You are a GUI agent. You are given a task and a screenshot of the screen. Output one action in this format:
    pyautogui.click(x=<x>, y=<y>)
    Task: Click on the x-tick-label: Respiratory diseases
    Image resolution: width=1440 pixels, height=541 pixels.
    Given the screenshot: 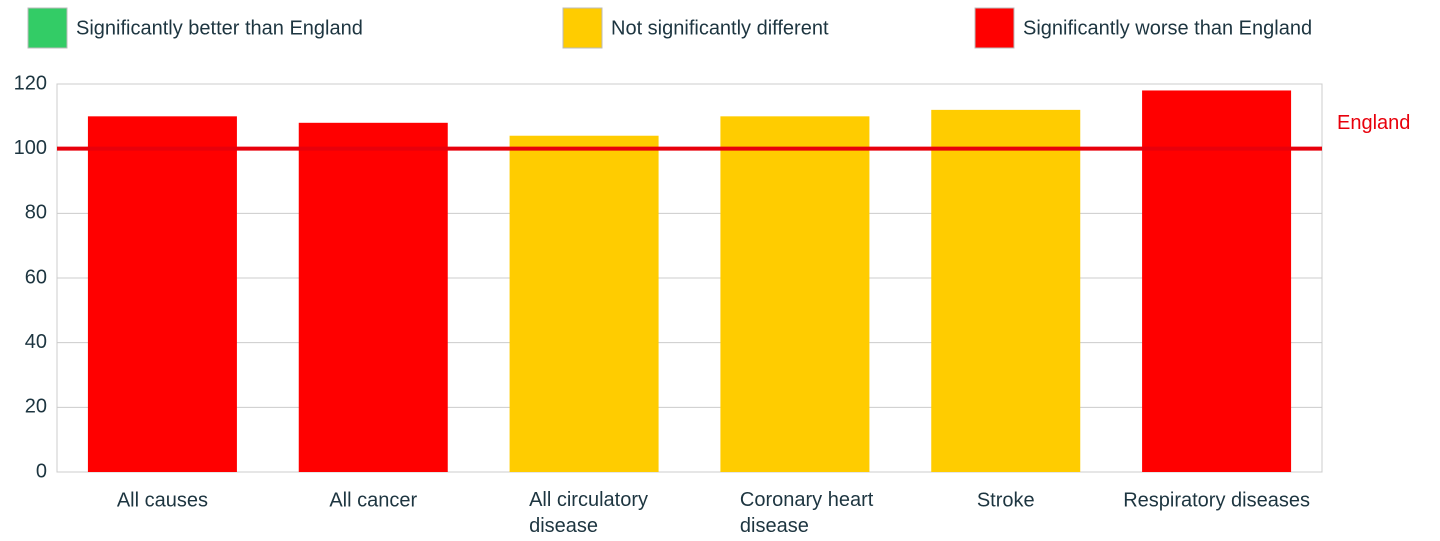 What is the action you would take?
    pyautogui.click(x=1216, y=500)
    